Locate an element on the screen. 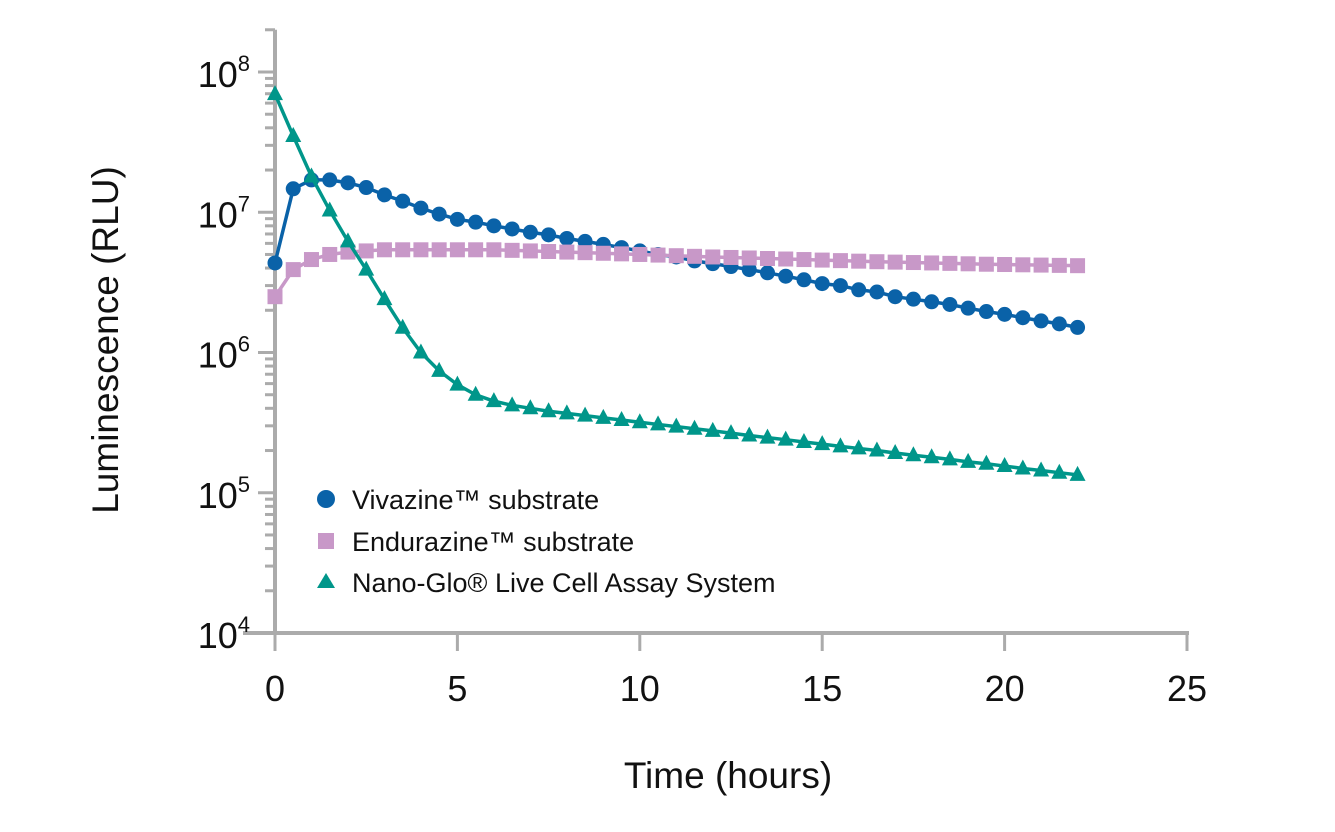 The height and width of the screenshot is (832, 1335). x-tick-label: 5 is located at coordinates (457, 688).